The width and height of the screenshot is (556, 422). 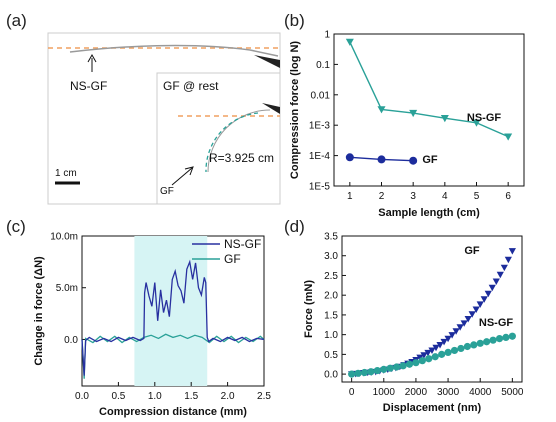 I want to click on x-tick-label: 3, so click(x=413, y=196).